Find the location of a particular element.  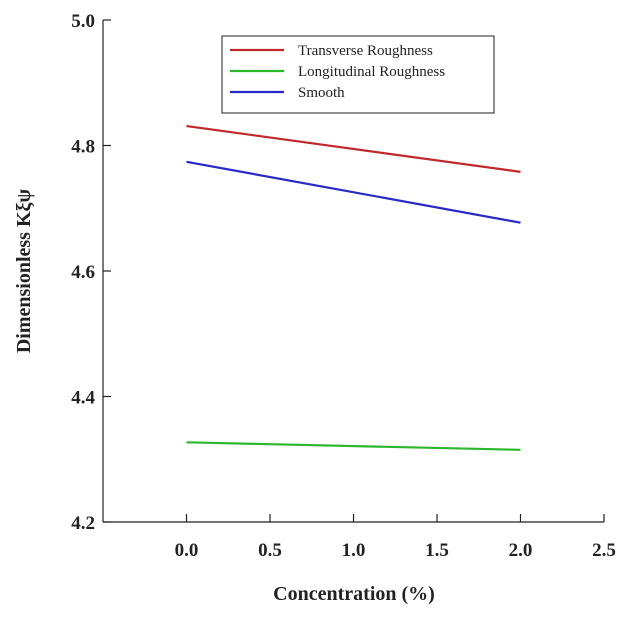

x-tick-label: 2.0 is located at coordinates (521, 550).